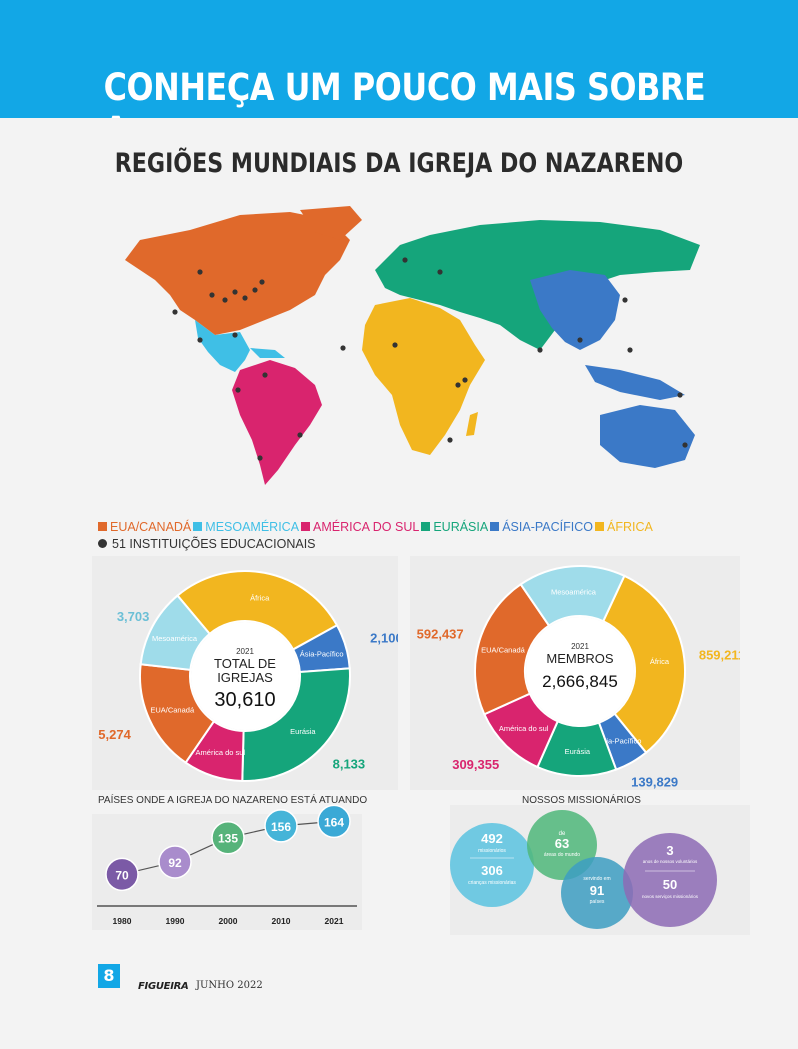 The image size is (798, 1049). I want to click on slice-value-label: 3,703, so click(133, 616).